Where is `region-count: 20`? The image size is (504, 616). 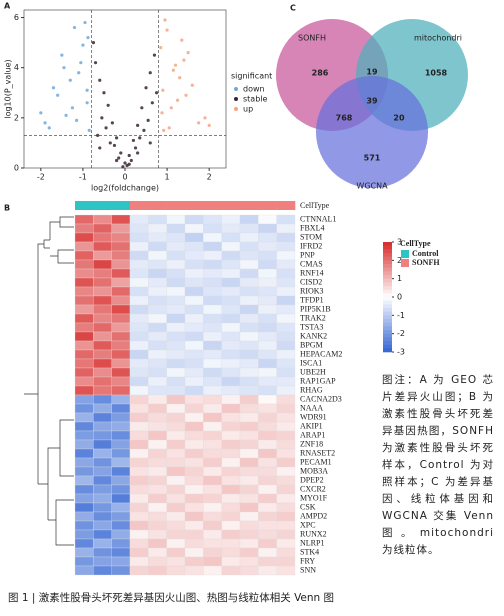 region-count: 20 is located at coordinates (399, 118).